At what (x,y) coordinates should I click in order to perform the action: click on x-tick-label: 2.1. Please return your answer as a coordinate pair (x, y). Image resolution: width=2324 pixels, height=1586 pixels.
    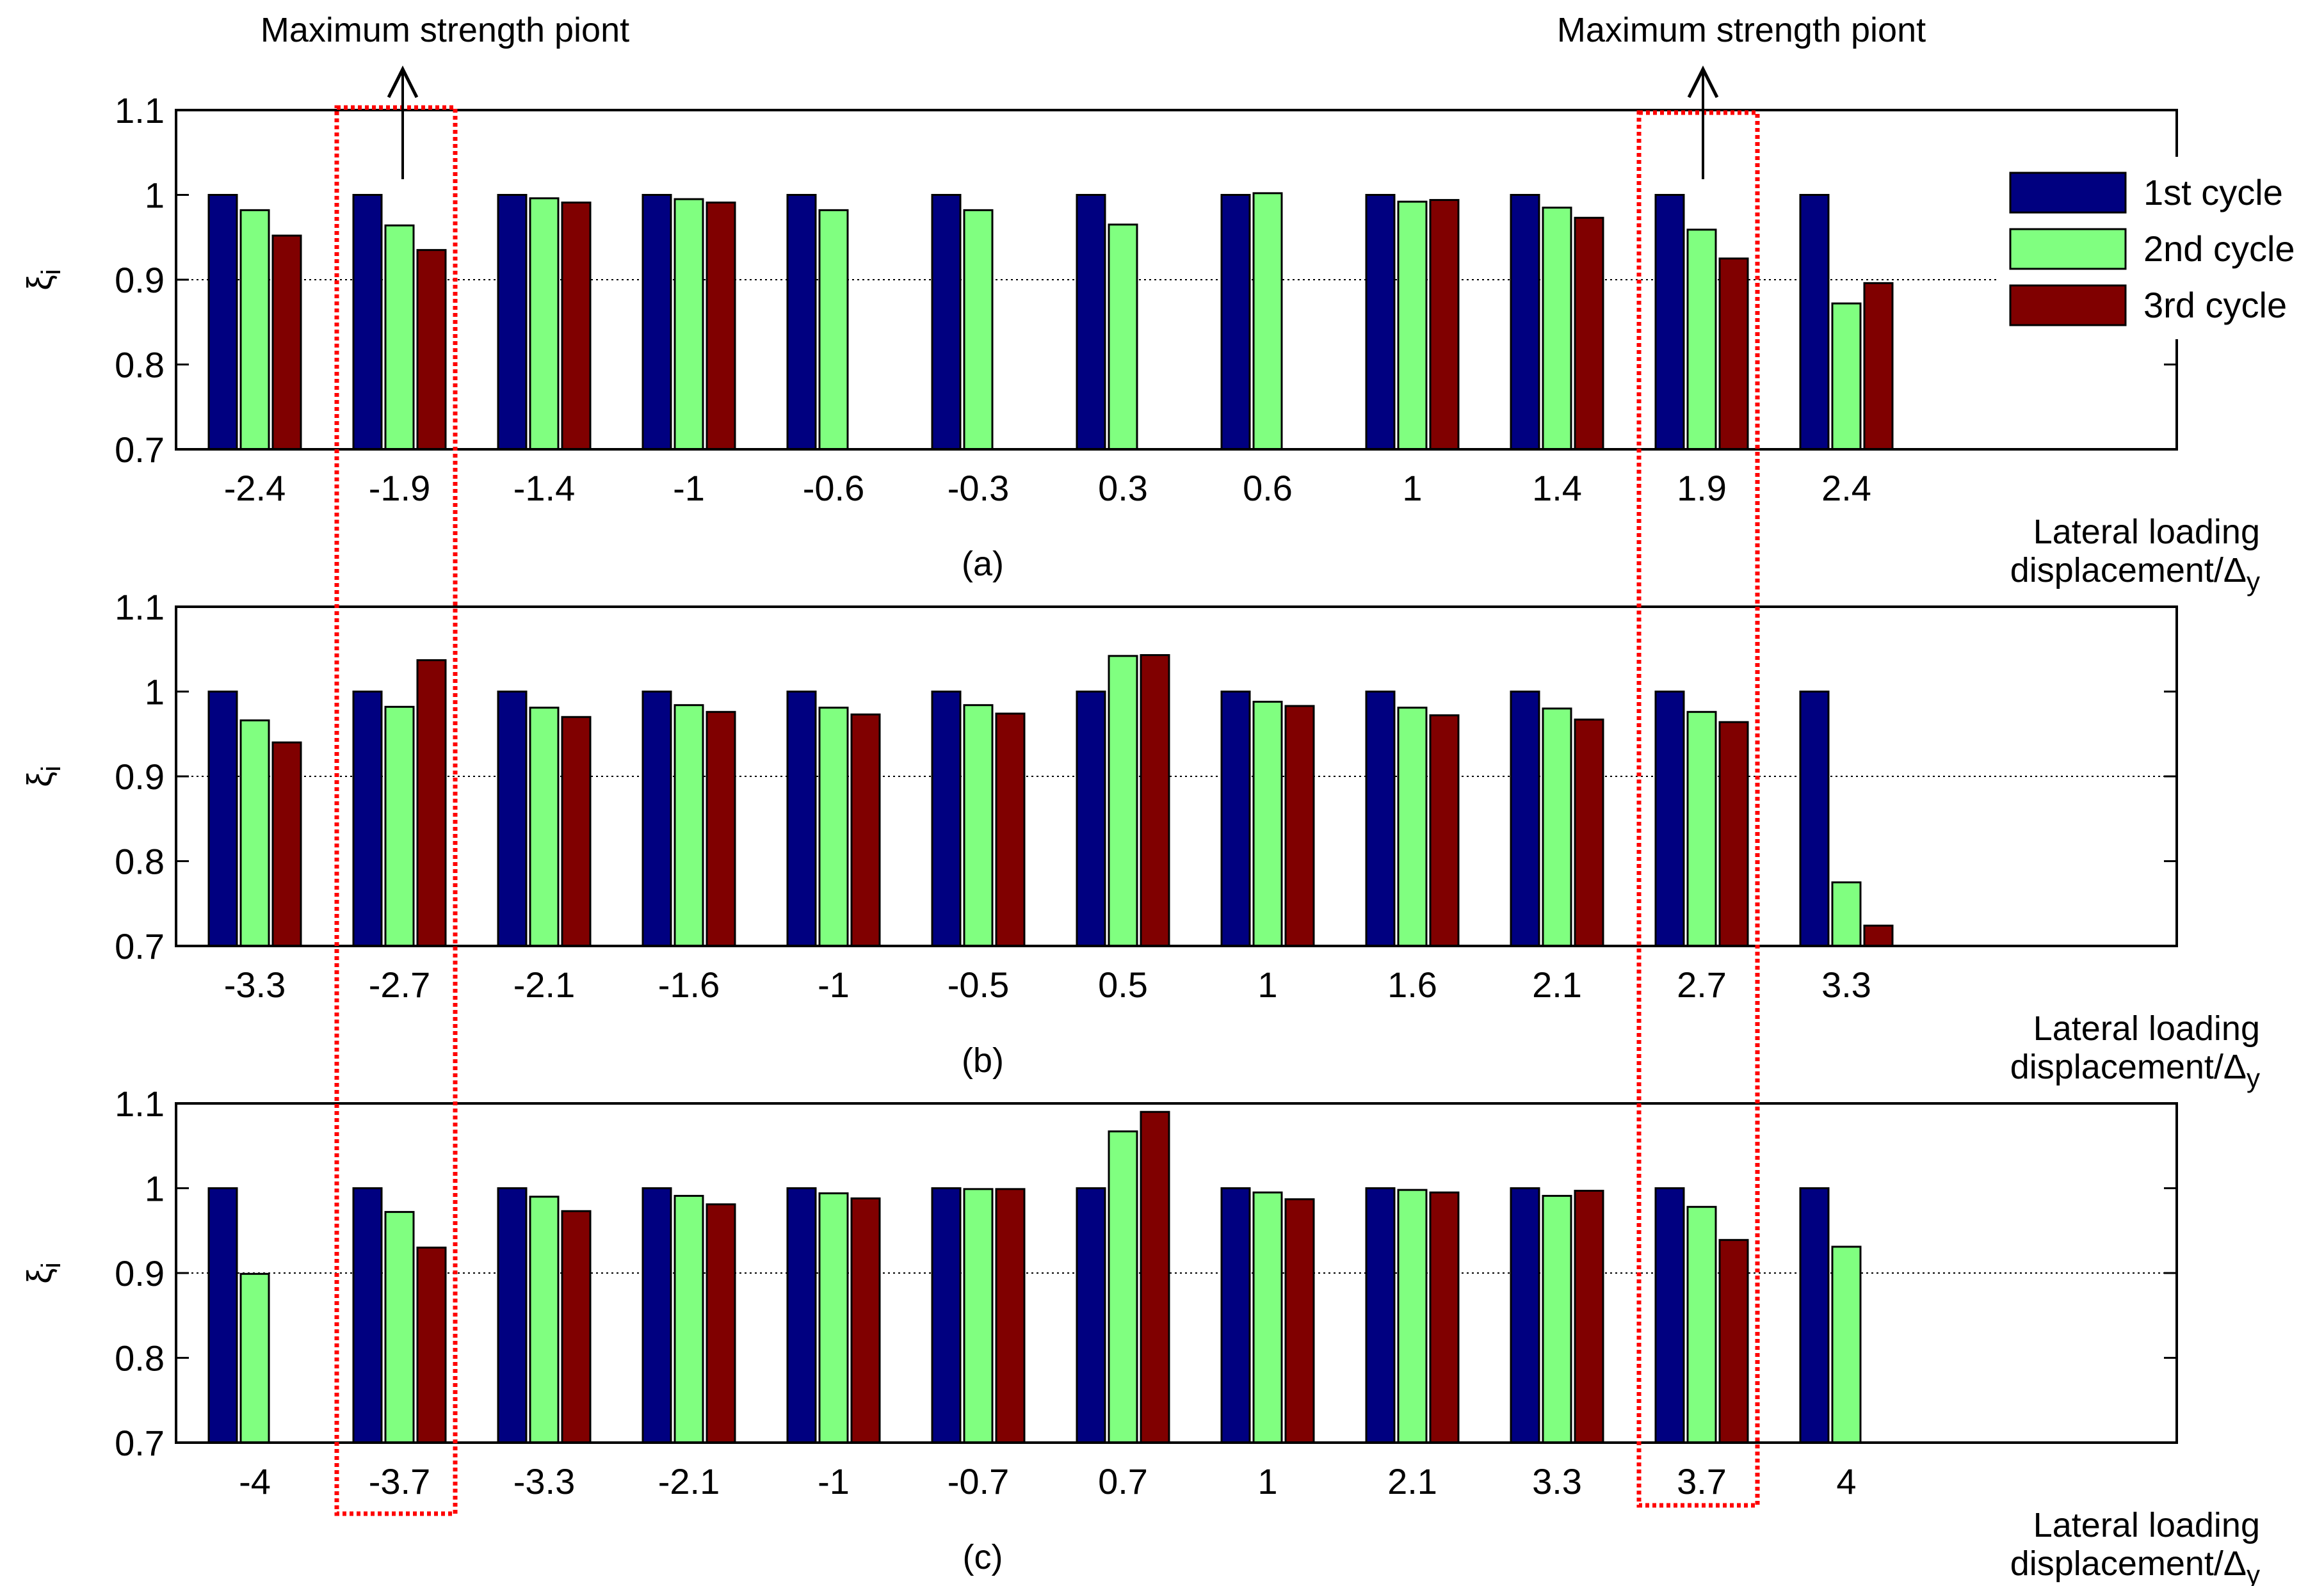
    Looking at the image, I should click on (1412, 1481).